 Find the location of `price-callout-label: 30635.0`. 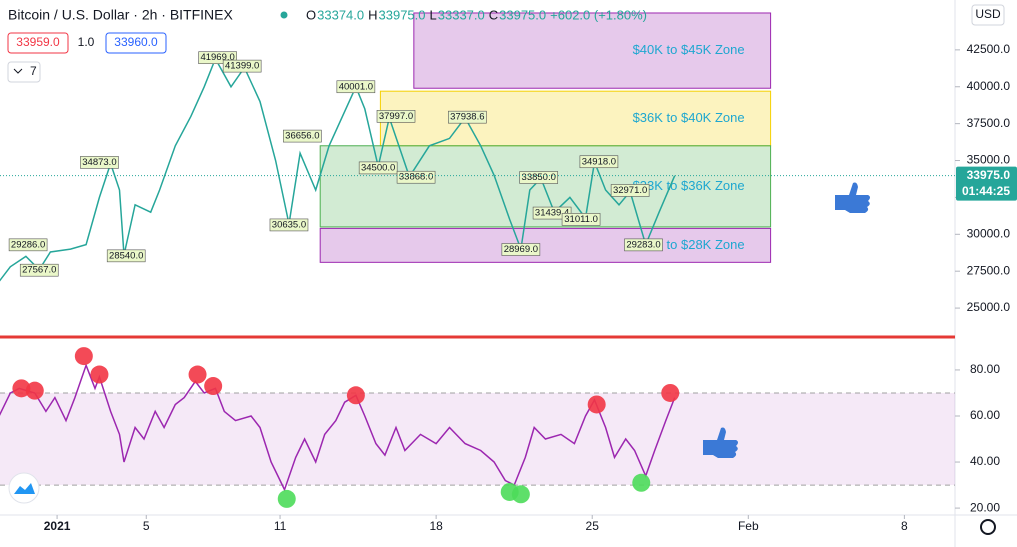

price-callout-label: 30635.0 is located at coordinates (289, 224).